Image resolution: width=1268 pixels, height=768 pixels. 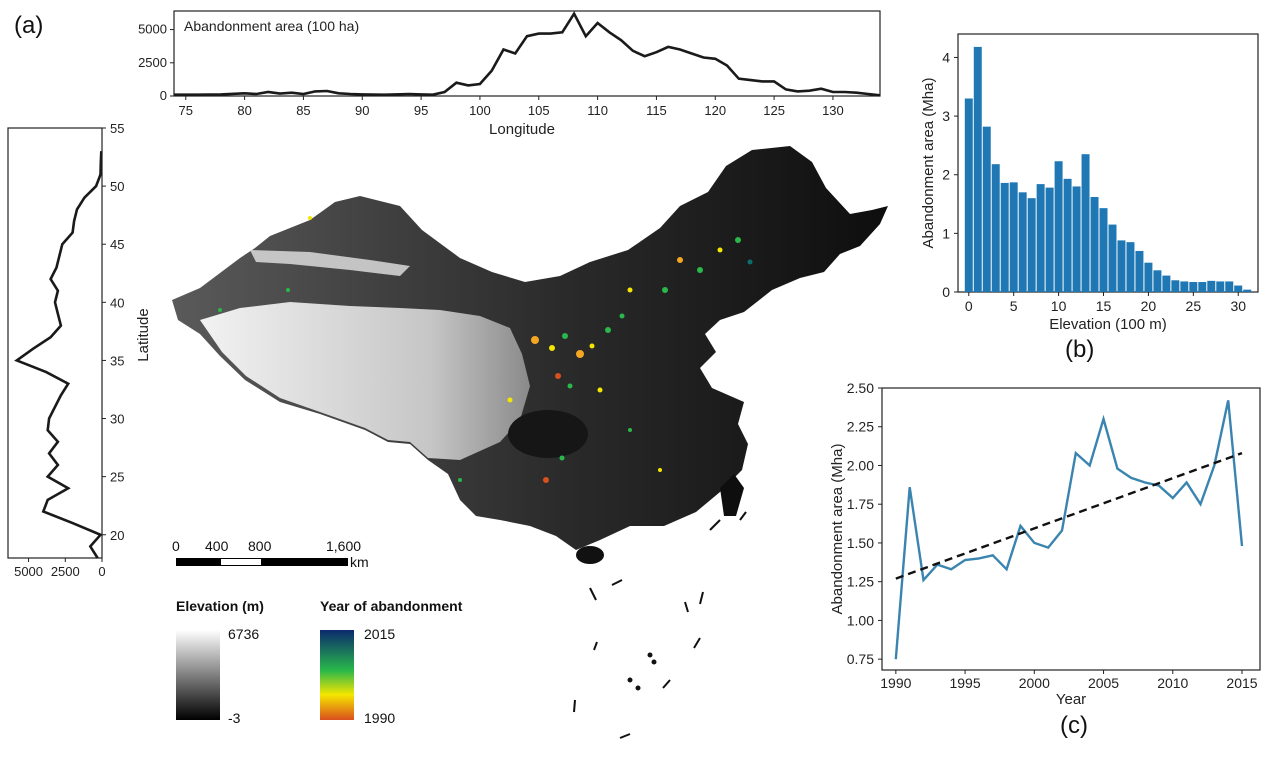 I want to click on x-tick-label-2: 2000, so click(x=1034, y=683).